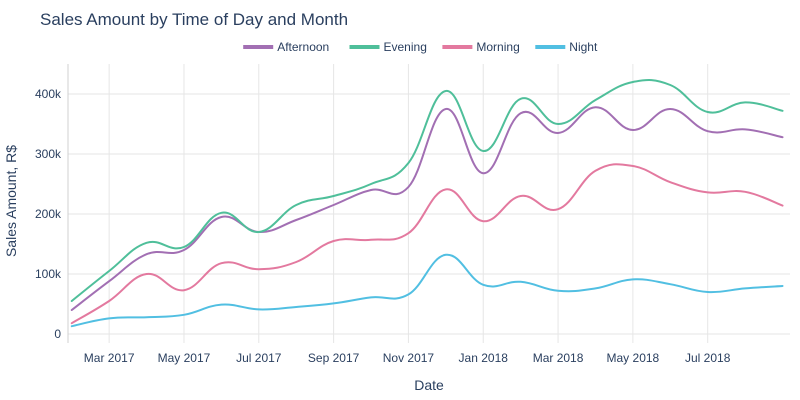  I want to click on legend-item-evening: Evening, so click(388, 47).